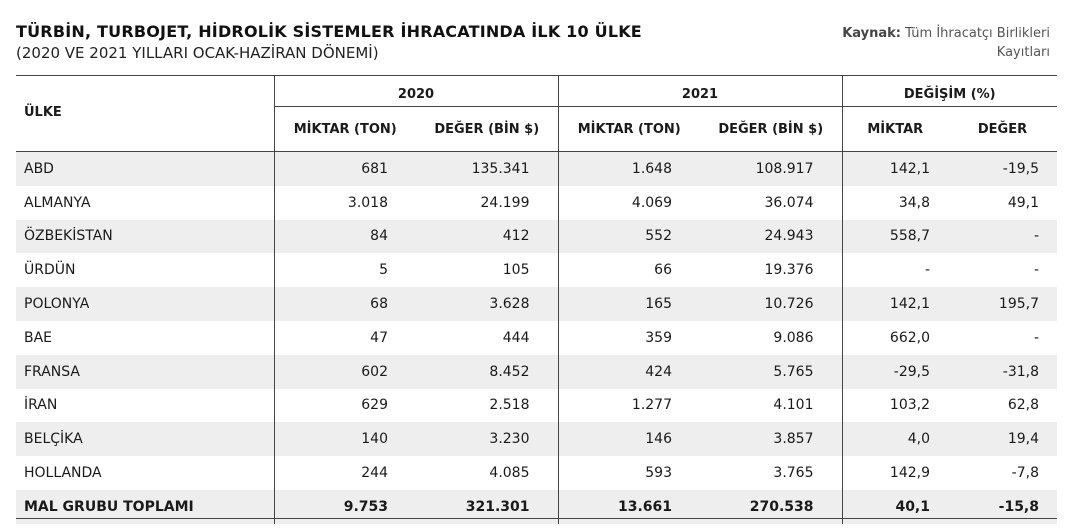 This screenshot has width=1070, height=530. What do you see at coordinates (344, 202) in the screenshot?
I see `cell-miktar-2020: 3.018` at bounding box center [344, 202].